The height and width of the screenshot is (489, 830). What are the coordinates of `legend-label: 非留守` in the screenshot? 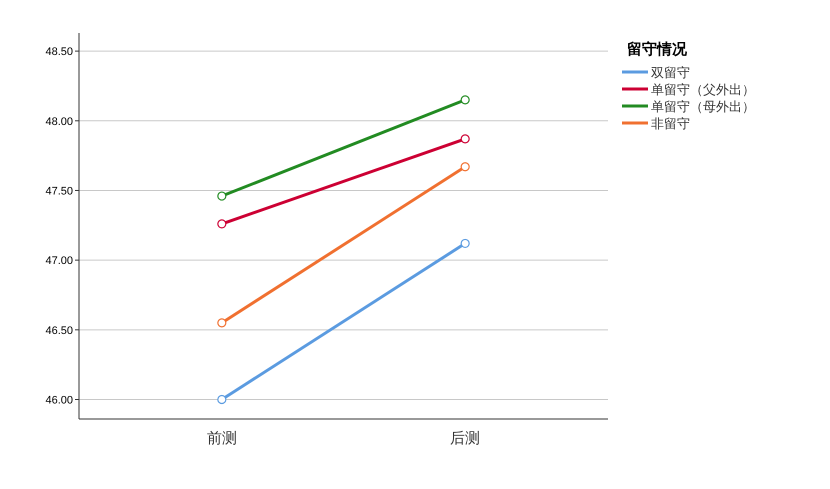 It's located at (670, 123).